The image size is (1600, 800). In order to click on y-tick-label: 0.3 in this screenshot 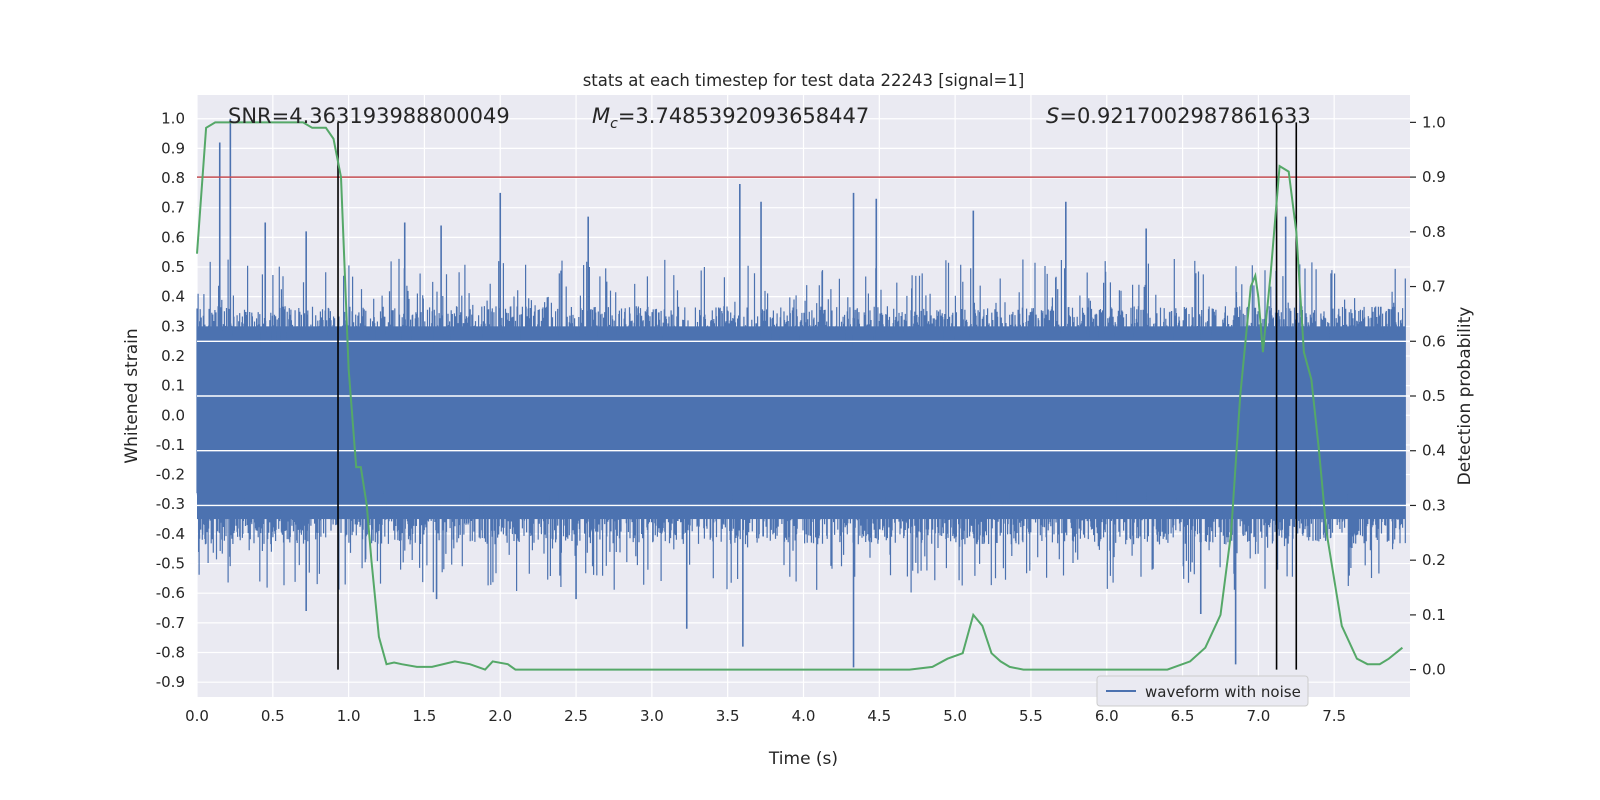, I will do `click(173, 326)`.